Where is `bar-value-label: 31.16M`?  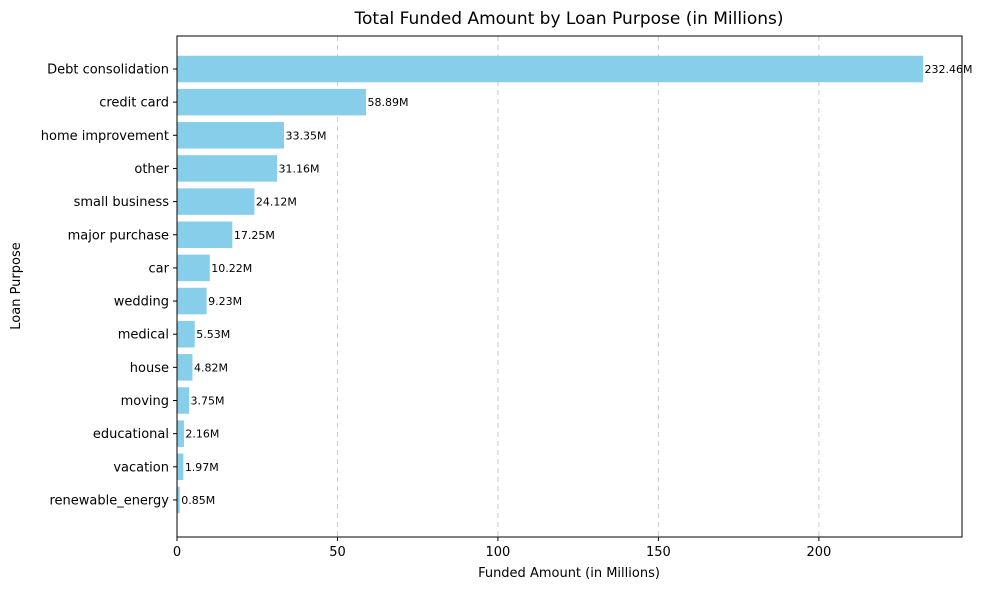
bar-value-label: 31.16M is located at coordinates (299, 168).